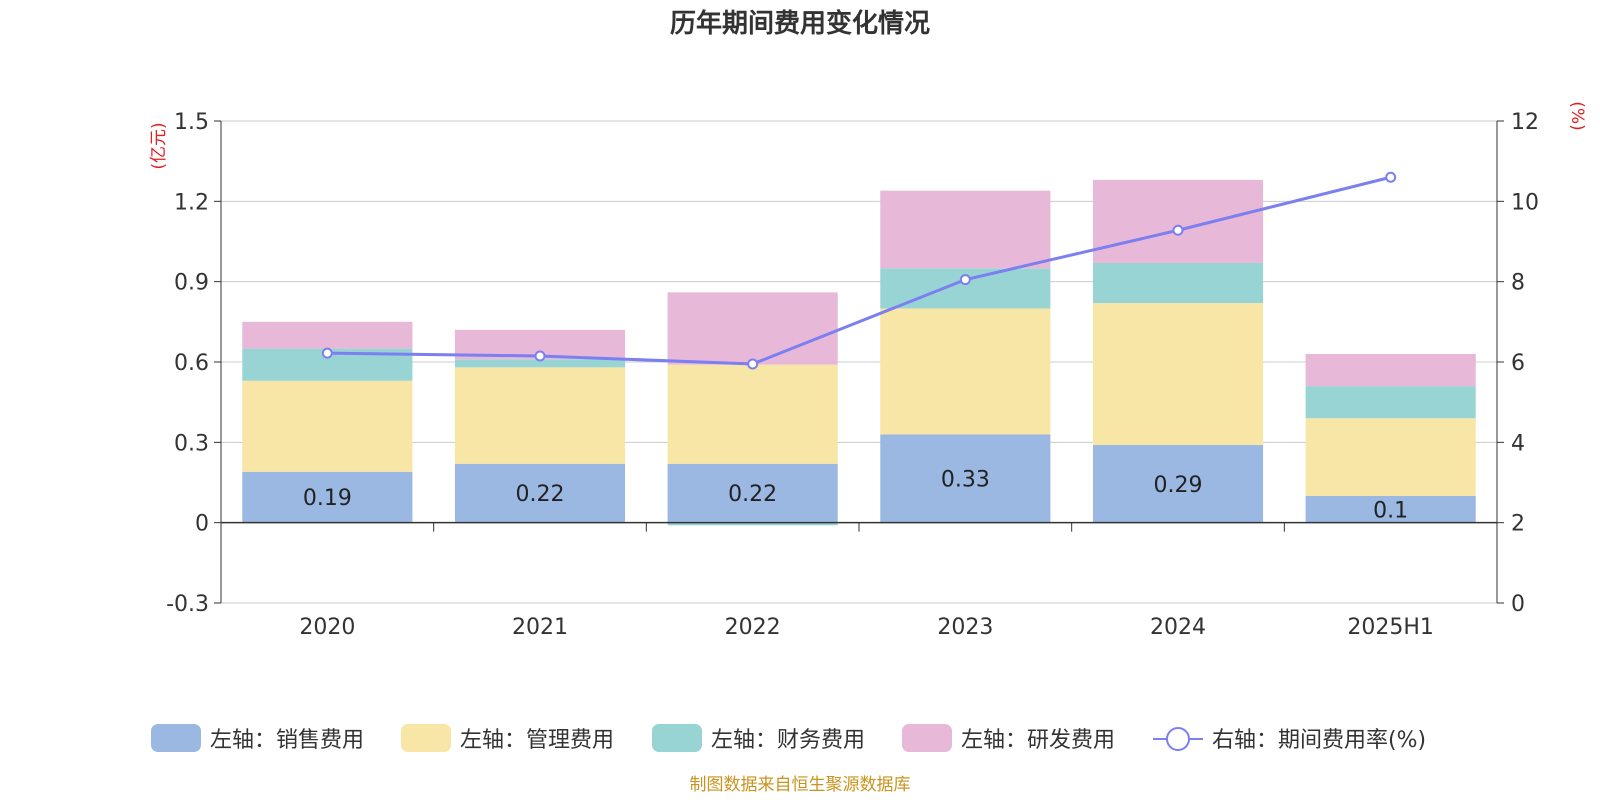 This screenshot has height=800, width=1600. What do you see at coordinates (1390, 627) in the screenshot?
I see `category-label: 2025H1` at bounding box center [1390, 627].